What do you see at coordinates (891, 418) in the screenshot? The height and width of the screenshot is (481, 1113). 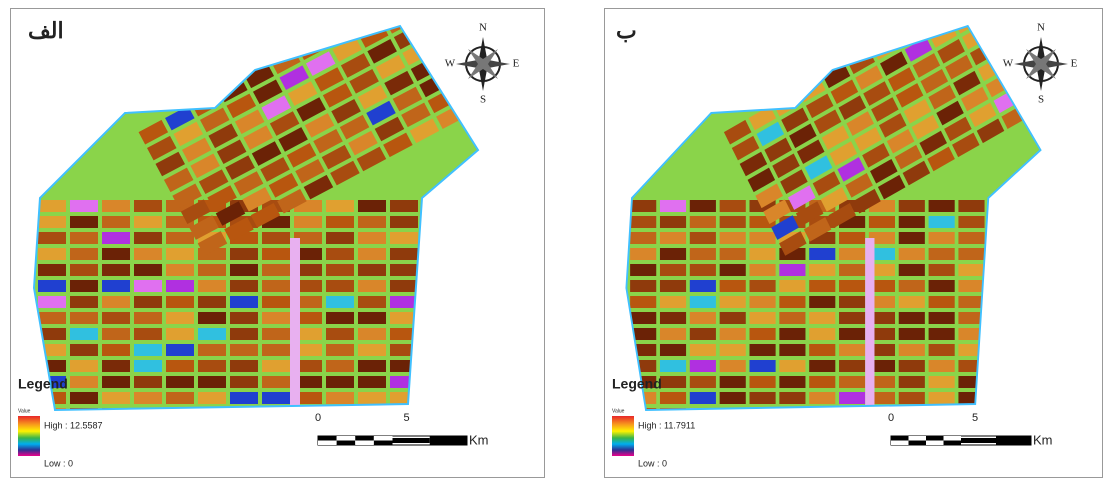 I see `scale-tick-label: 0` at bounding box center [891, 418].